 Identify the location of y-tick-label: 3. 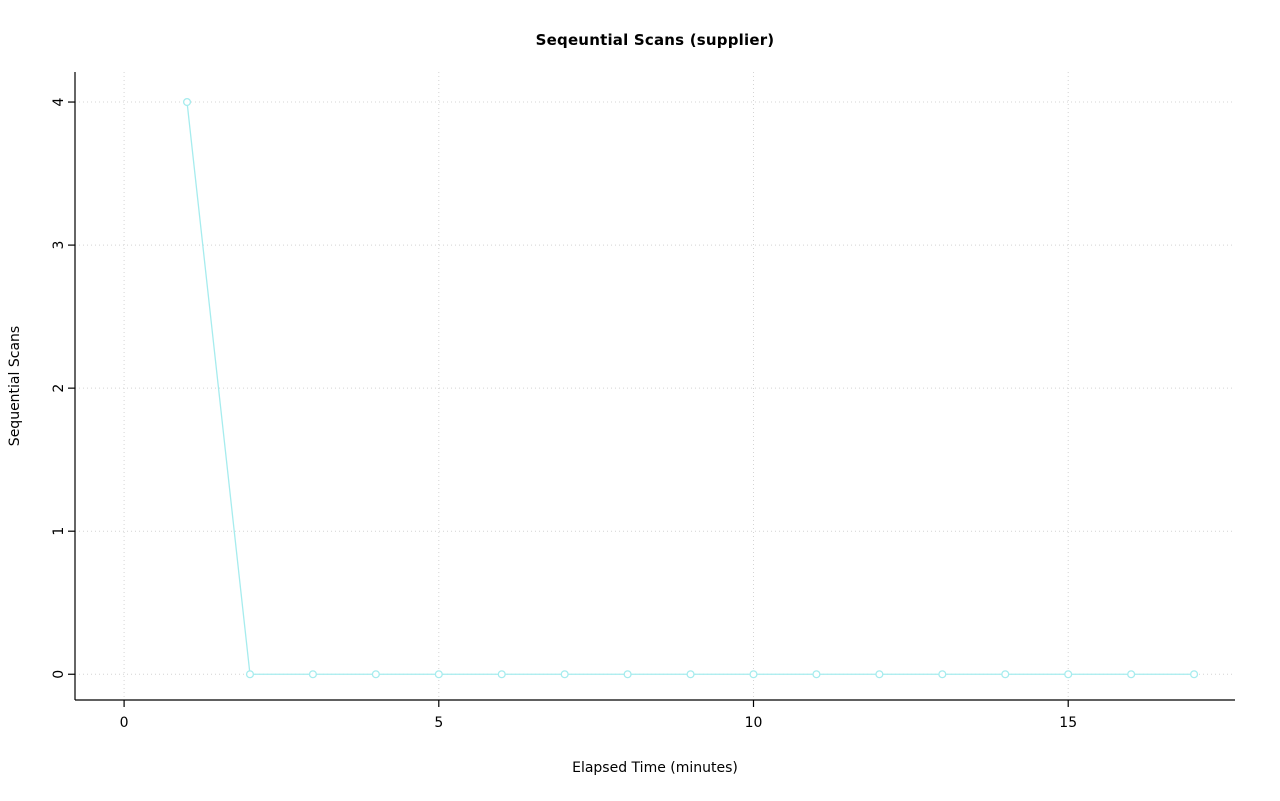
(59, 245).